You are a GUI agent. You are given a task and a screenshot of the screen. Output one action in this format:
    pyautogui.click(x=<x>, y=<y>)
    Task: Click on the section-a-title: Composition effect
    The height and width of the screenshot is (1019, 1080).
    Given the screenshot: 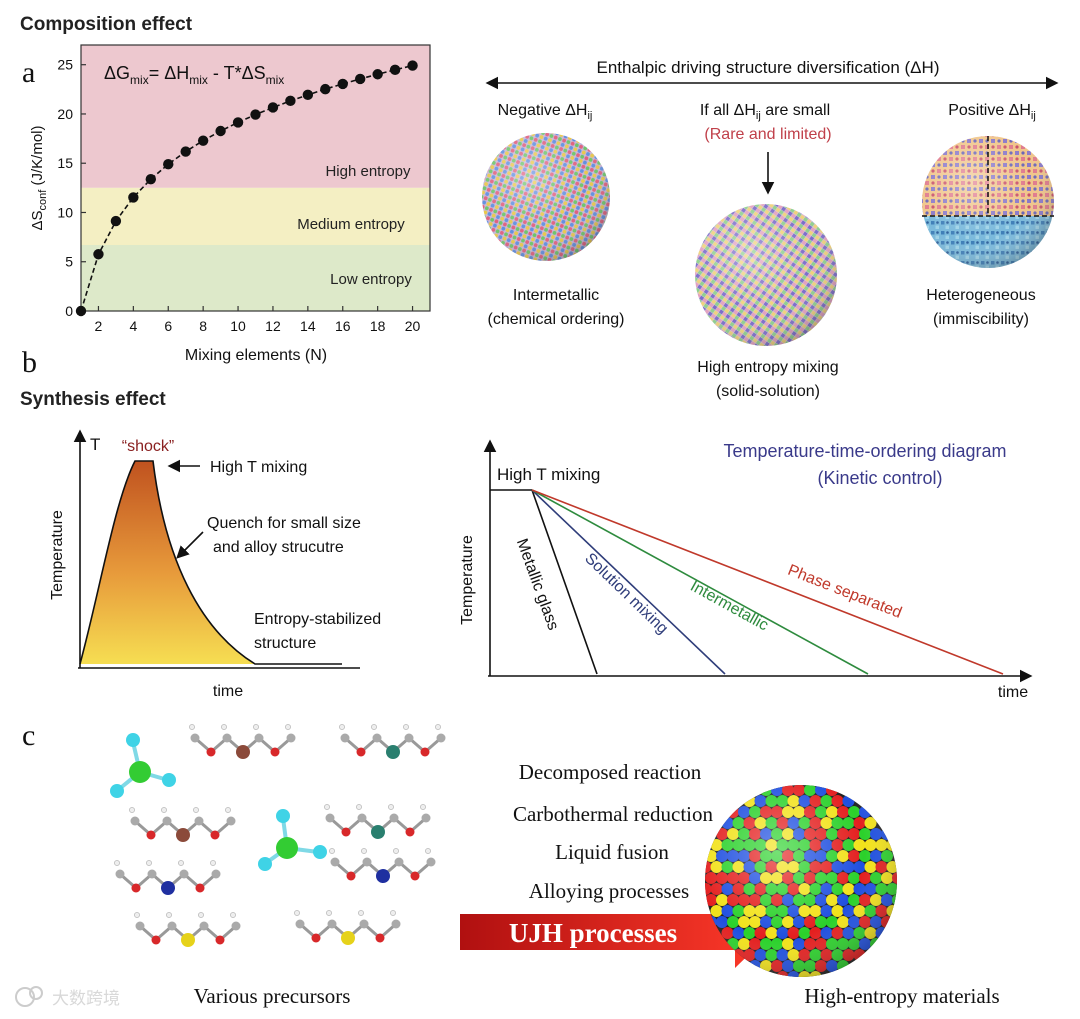 What is the action you would take?
    pyautogui.click(x=106, y=24)
    